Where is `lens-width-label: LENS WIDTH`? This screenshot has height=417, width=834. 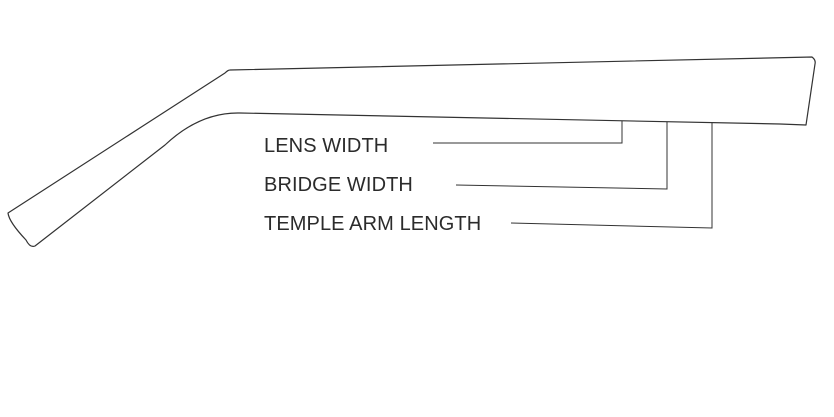 lens-width-label: LENS WIDTH is located at coordinates (326, 146).